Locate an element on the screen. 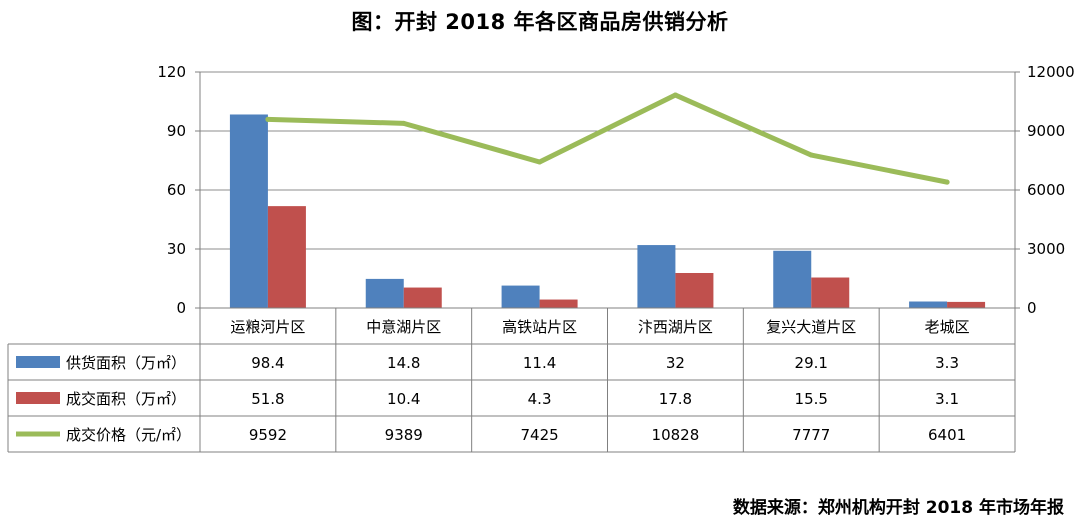 The image size is (1080, 526). right-tick-label: 12000 is located at coordinates (1051, 72).